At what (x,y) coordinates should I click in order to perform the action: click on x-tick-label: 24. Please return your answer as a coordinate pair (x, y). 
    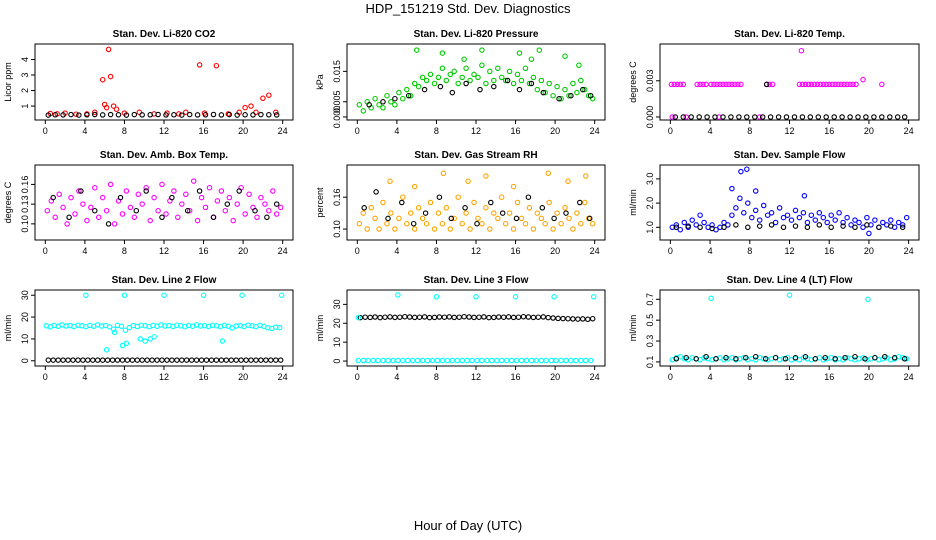
    Looking at the image, I should click on (283, 131).